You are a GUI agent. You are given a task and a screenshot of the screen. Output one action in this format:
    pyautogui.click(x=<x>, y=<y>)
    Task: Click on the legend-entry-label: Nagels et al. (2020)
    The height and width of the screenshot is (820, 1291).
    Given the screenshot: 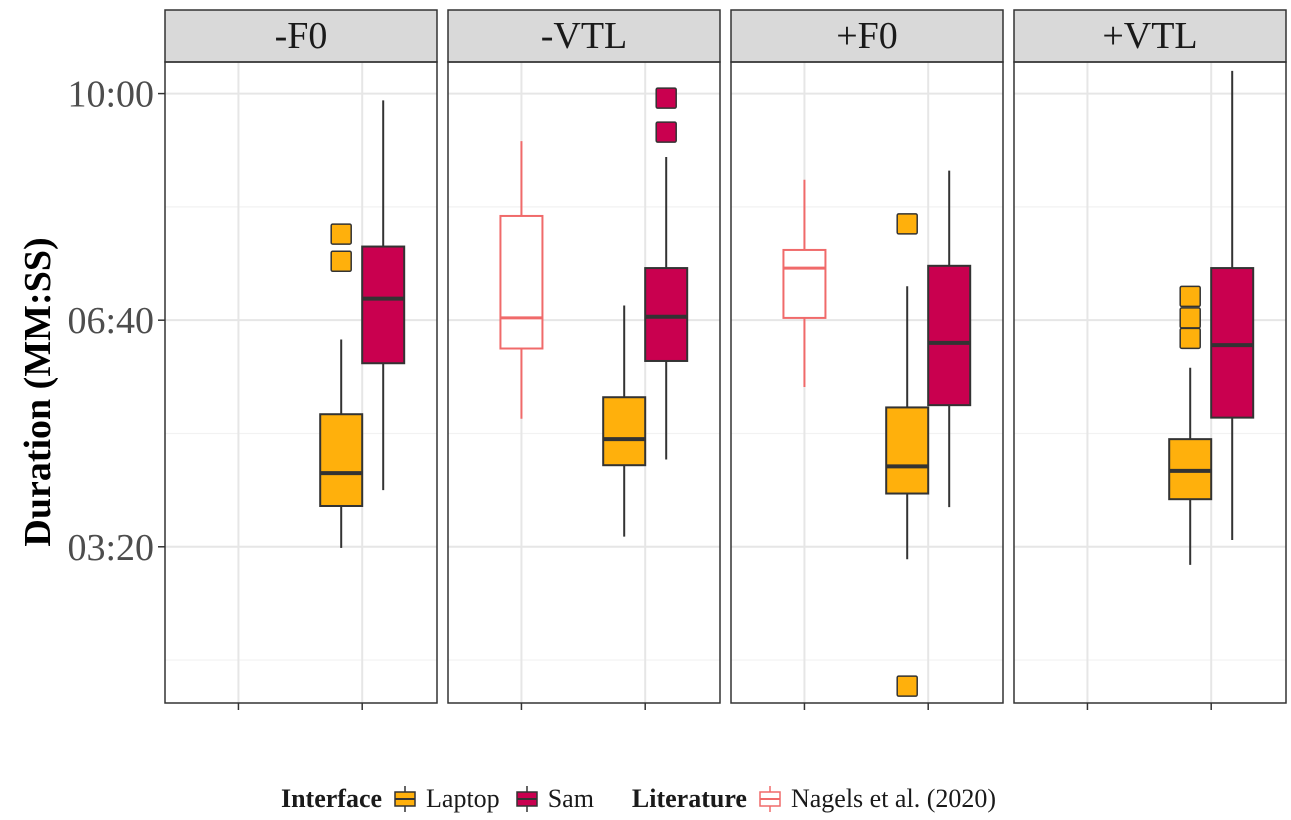 What is the action you would take?
    pyautogui.click(x=893, y=798)
    